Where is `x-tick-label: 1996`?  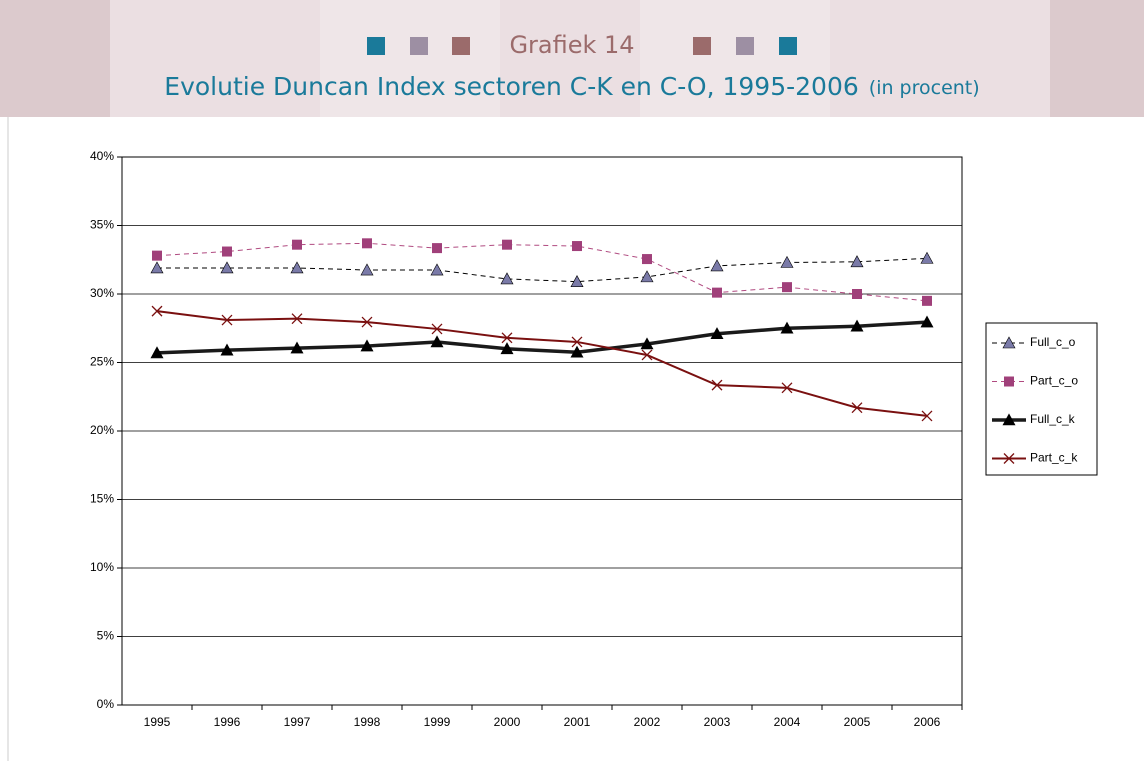 x-tick-label: 1996 is located at coordinates (227, 722).